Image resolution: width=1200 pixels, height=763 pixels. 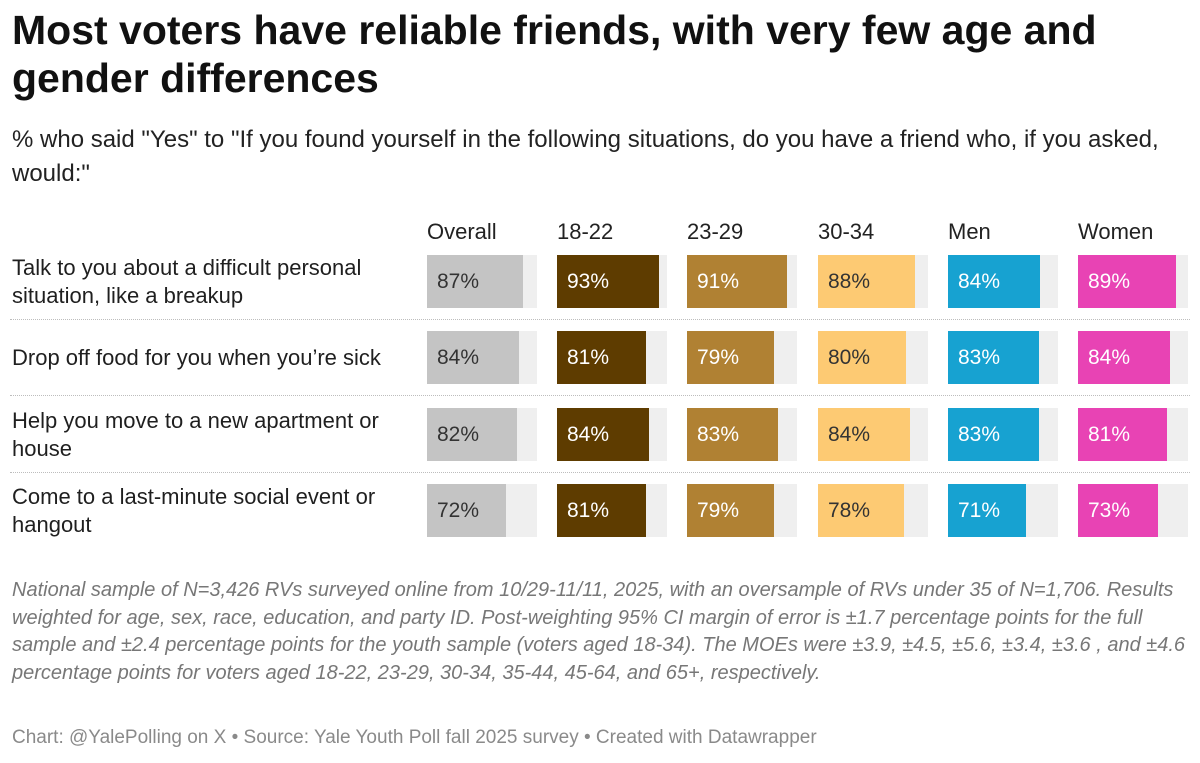 I want to click on bar-value-label: 87%, so click(x=458, y=281).